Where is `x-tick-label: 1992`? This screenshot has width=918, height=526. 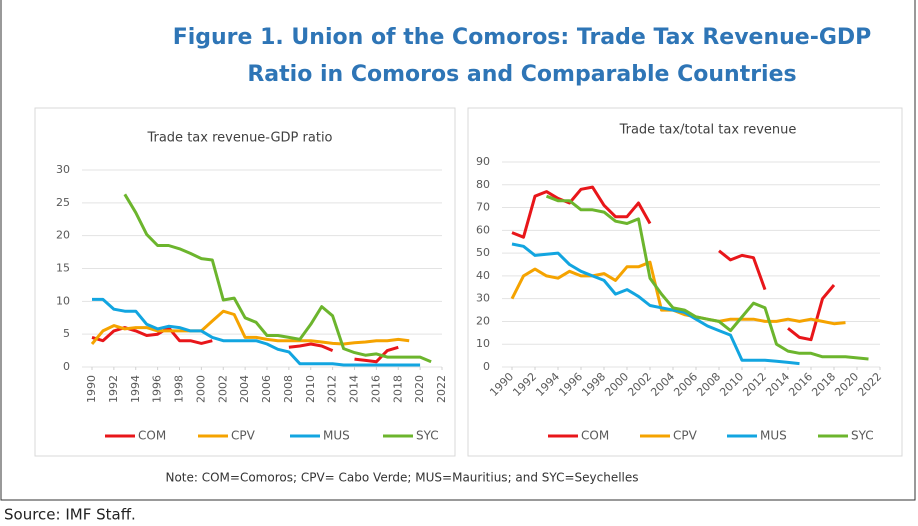 x-tick-label: 1992 is located at coordinates (113, 389).